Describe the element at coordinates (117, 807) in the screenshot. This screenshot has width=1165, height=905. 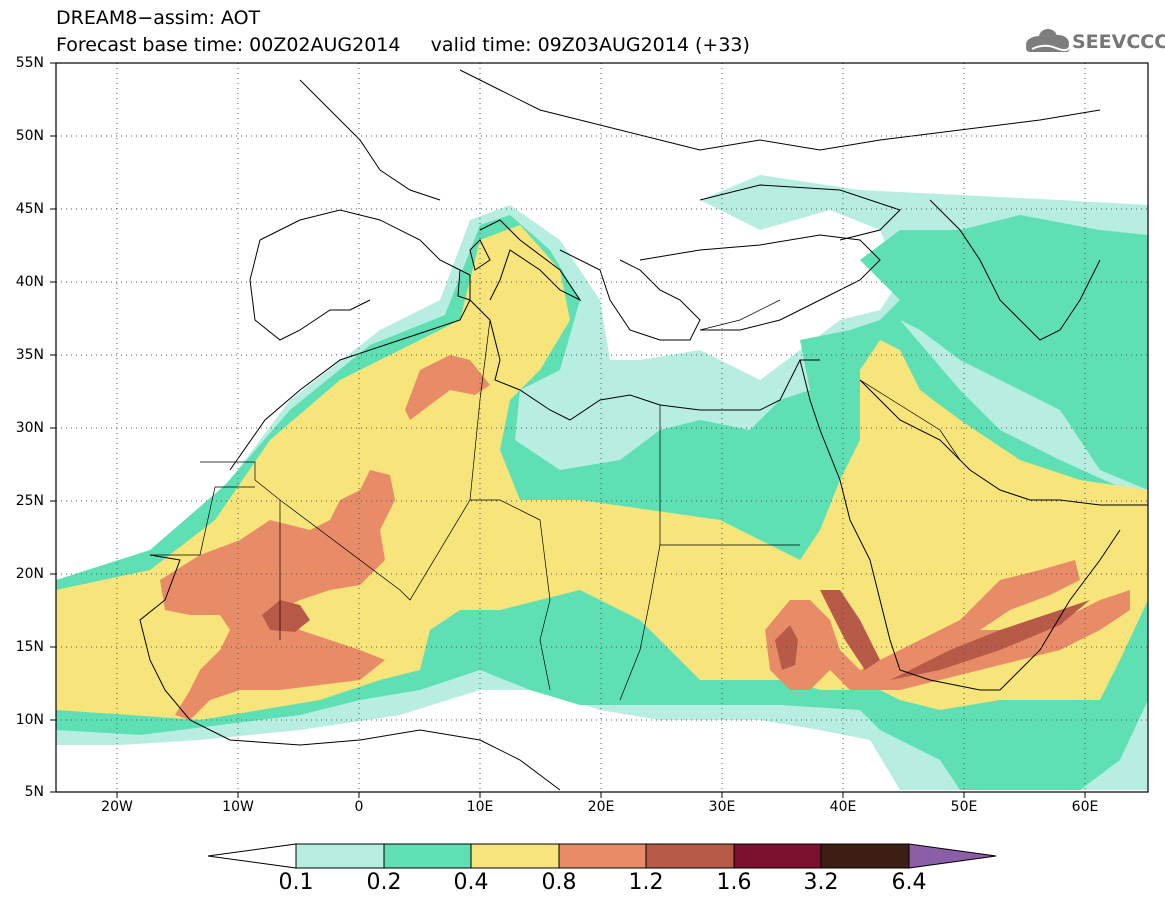
I see `lon-label: 20W` at that location.